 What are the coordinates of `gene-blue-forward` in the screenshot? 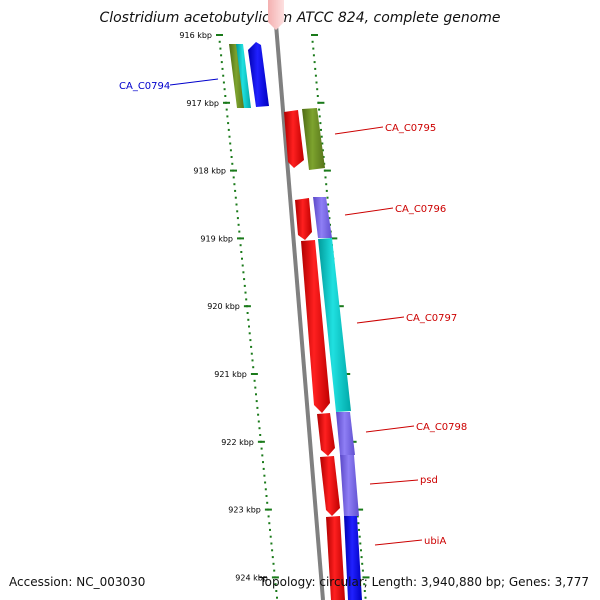 It's located at (353, 558).